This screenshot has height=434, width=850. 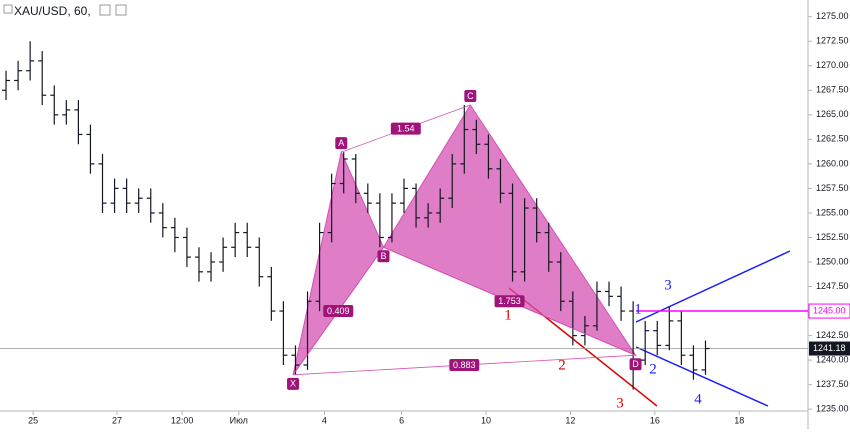 What do you see at coordinates (832, 335) in the screenshot?
I see `y-tick-label: 1242.50` at bounding box center [832, 335].